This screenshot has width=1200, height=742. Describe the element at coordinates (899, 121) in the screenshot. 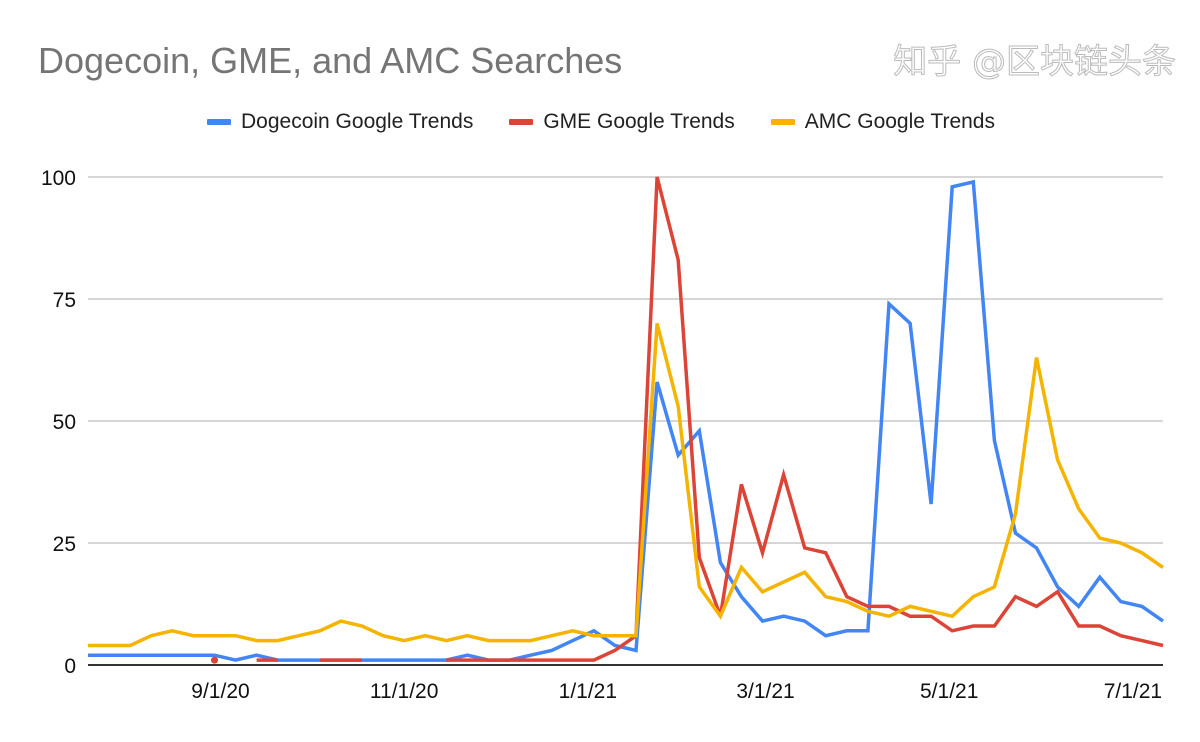

I see `legend-label-amc: AMC Google Trends` at that location.